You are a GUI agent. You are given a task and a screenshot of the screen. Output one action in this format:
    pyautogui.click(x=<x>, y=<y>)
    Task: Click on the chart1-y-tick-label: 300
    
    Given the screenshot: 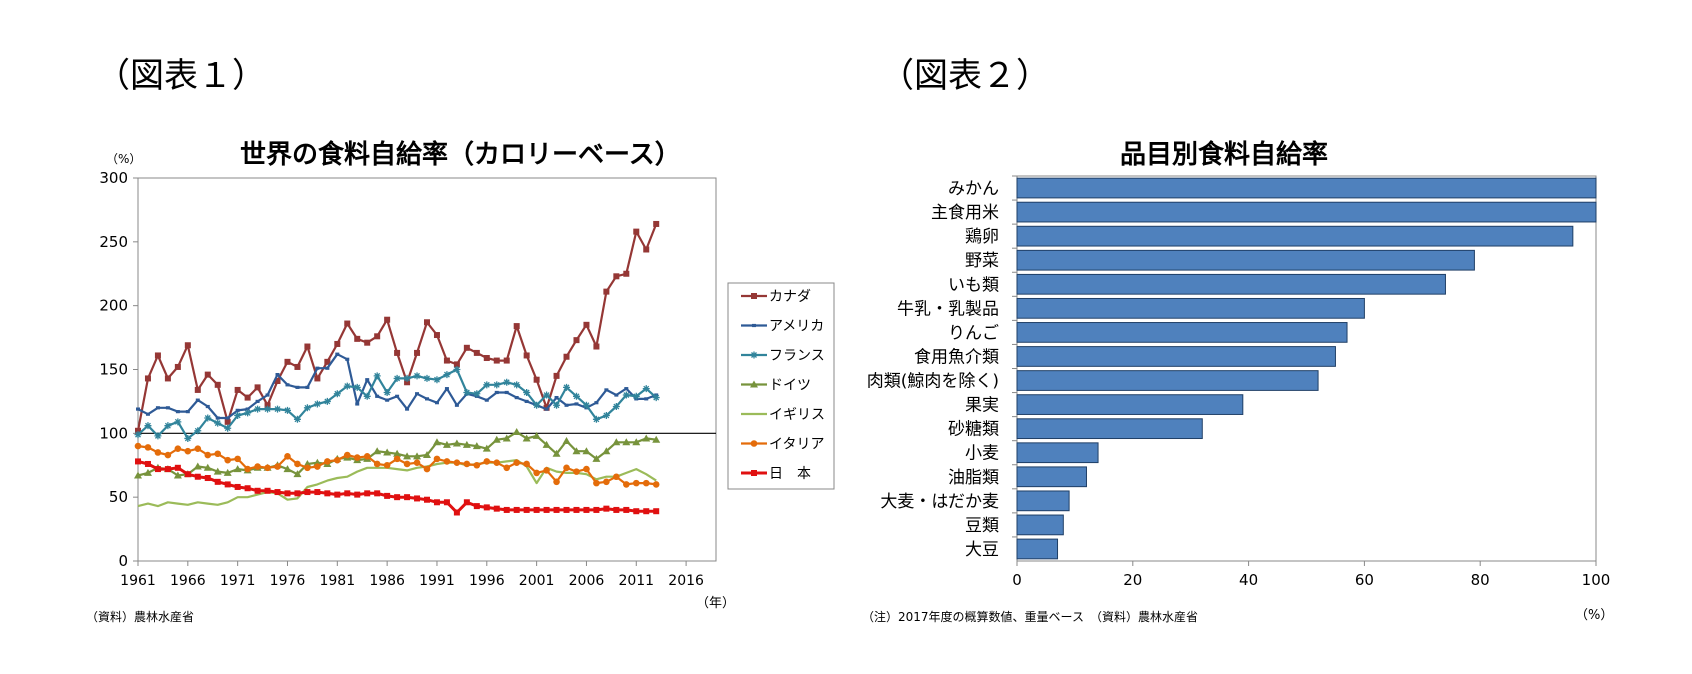 What is the action you would take?
    pyautogui.click(x=113, y=178)
    